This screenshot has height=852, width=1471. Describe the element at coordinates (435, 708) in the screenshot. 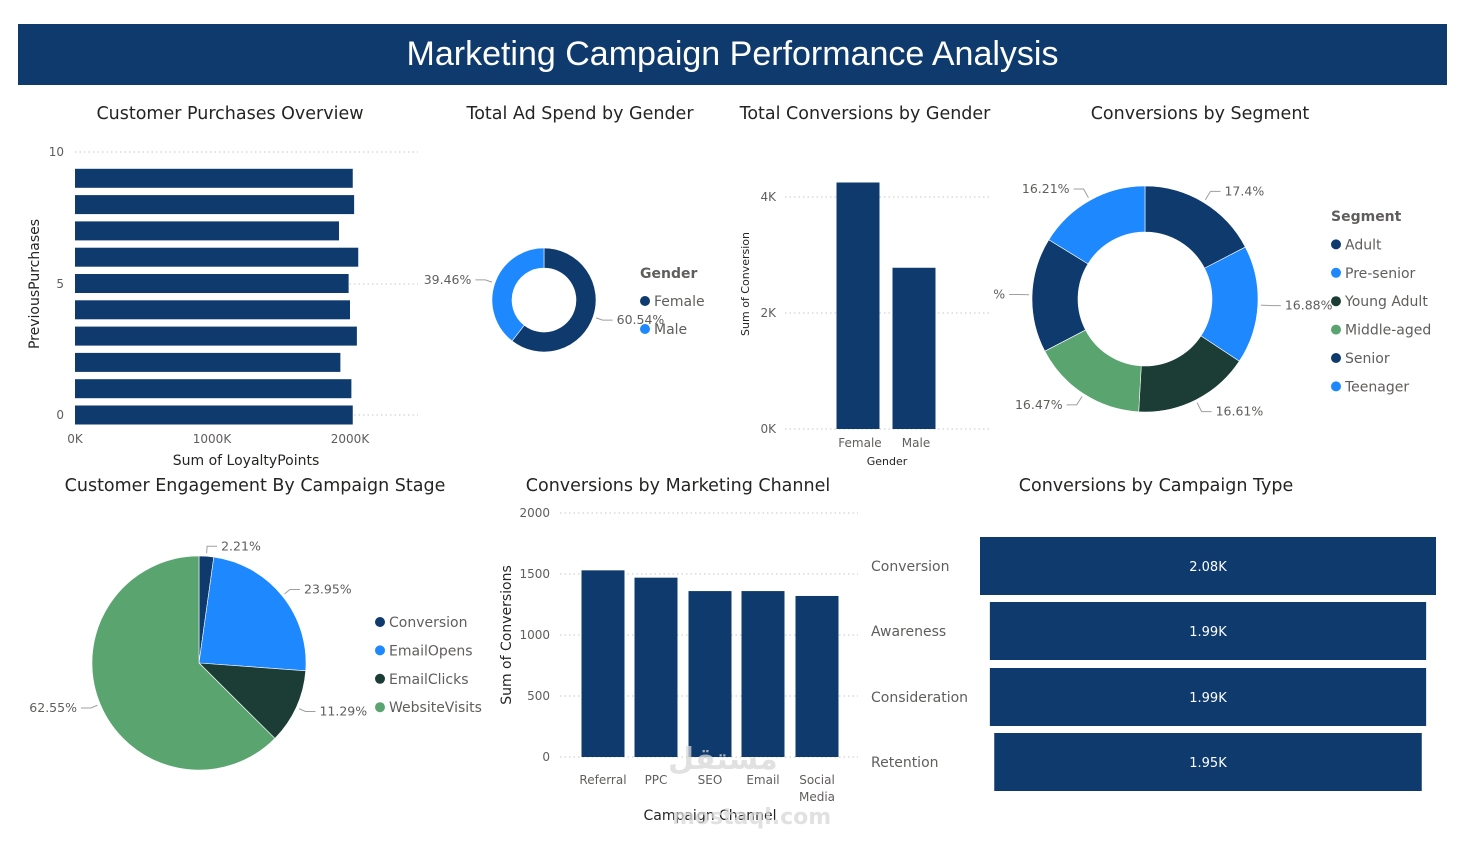

I see `engagement-legend-item: WebsiteVisits` at that location.